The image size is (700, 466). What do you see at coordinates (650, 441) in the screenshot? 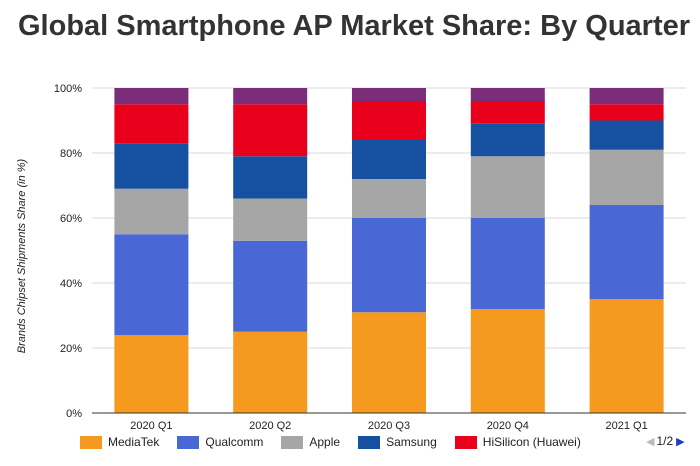
I see `pager-prev-icon: ◀` at bounding box center [650, 441].